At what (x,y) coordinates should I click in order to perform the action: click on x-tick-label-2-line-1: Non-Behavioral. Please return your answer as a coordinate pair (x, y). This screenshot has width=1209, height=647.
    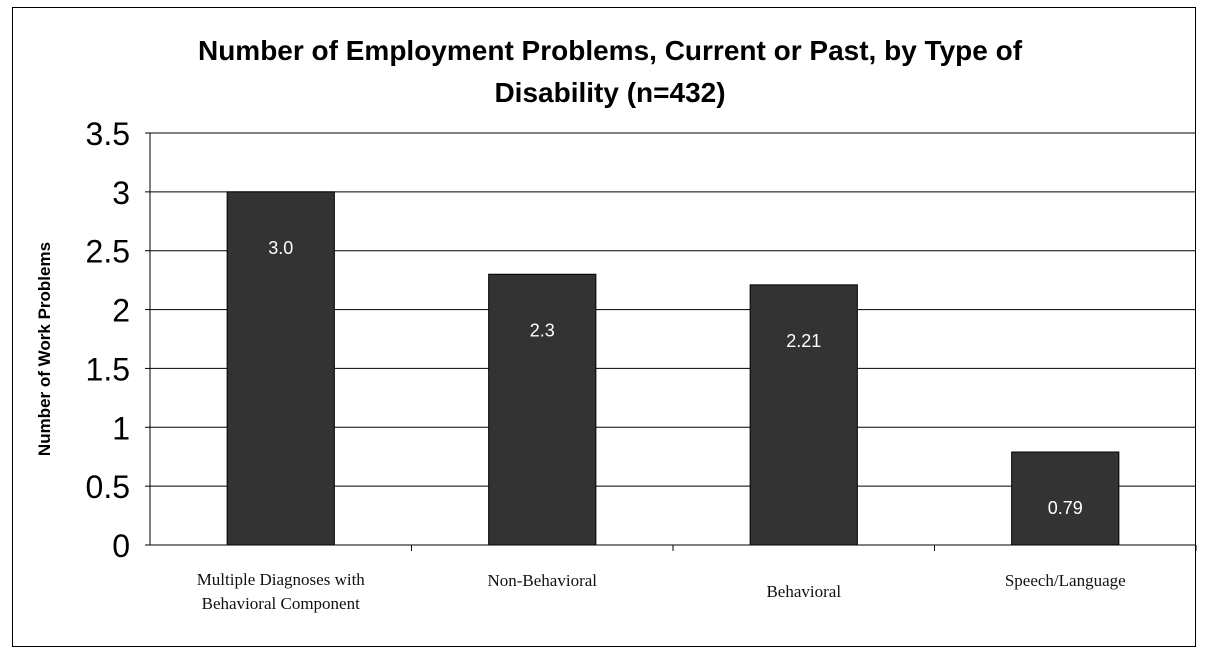
    Looking at the image, I should click on (542, 580).